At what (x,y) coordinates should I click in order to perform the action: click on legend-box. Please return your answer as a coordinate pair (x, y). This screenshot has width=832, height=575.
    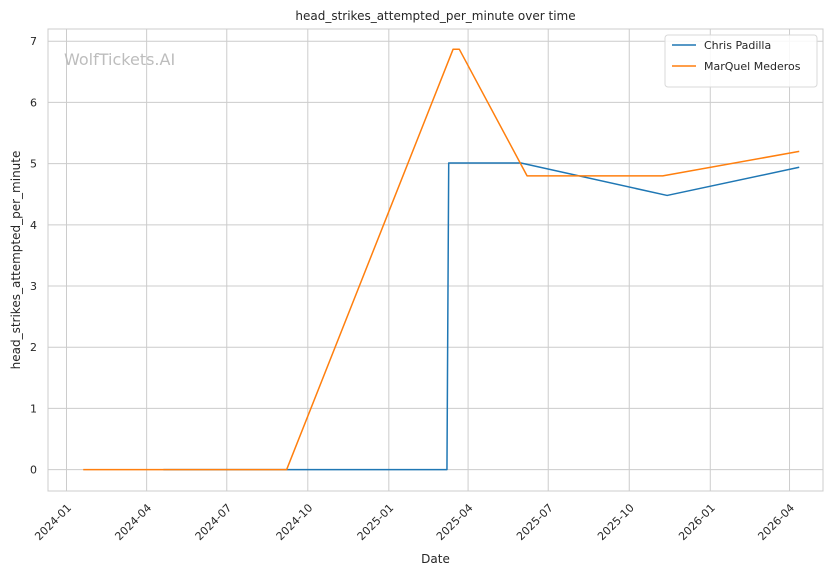
    Looking at the image, I should click on (741, 61).